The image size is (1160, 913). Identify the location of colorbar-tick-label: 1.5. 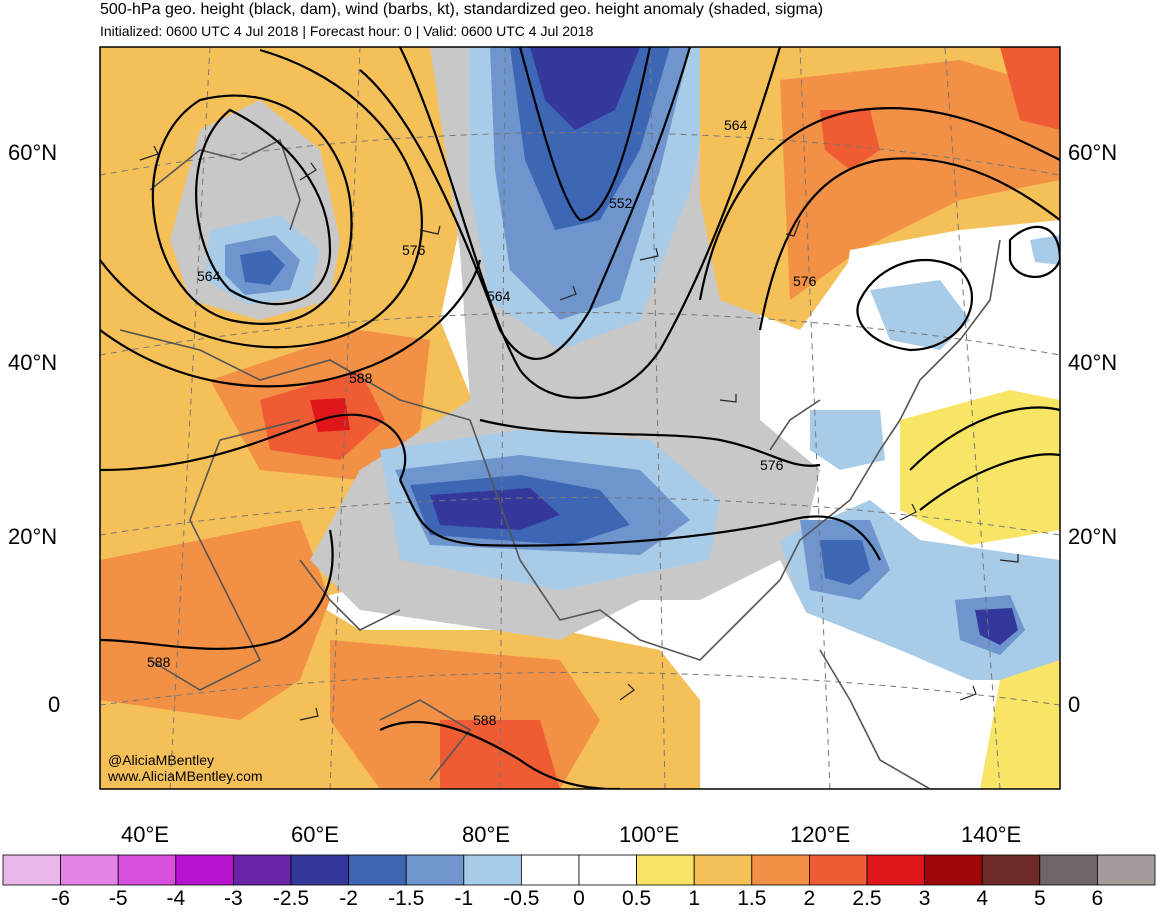
(752, 898).